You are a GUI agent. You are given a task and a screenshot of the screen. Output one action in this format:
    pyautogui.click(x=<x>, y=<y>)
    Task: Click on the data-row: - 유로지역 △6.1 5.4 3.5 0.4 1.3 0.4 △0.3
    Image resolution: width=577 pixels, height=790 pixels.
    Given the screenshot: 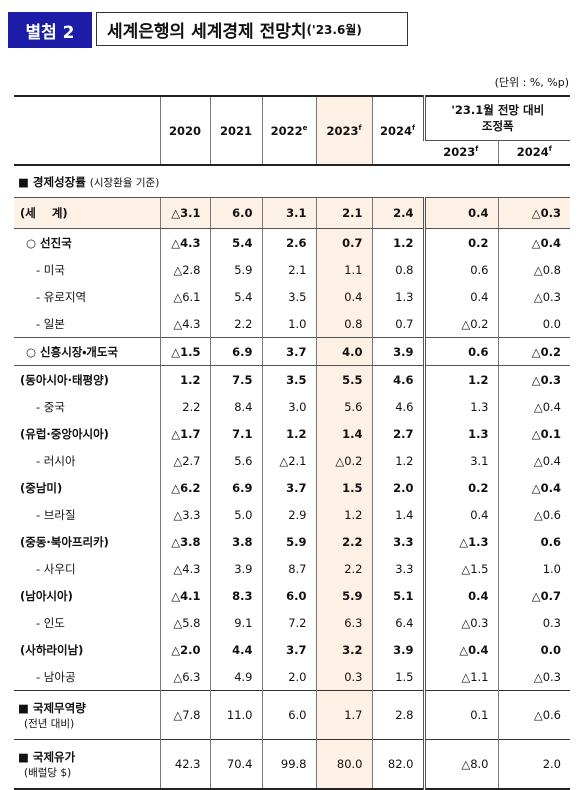 What is the action you would take?
    pyautogui.click(x=292, y=296)
    